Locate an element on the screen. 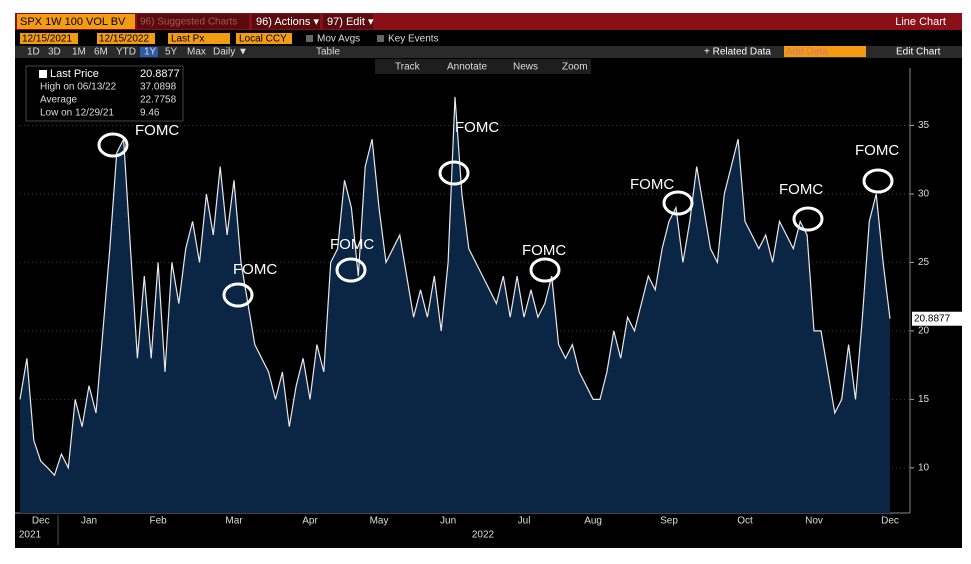 This screenshot has width=971, height=564. tool: News is located at coordinates (525, 67).